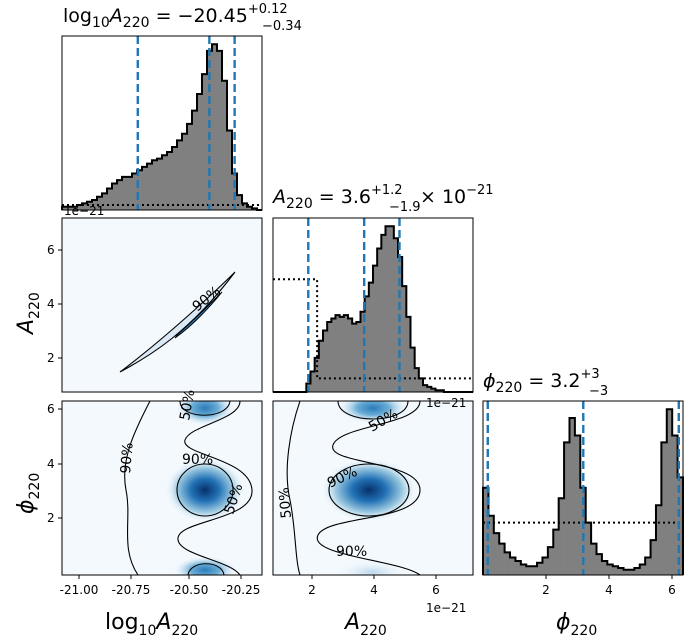 The width and height of the screenshot is (692, 642). I want to click on ylabel-1-sub: 220, so click(35, 305).